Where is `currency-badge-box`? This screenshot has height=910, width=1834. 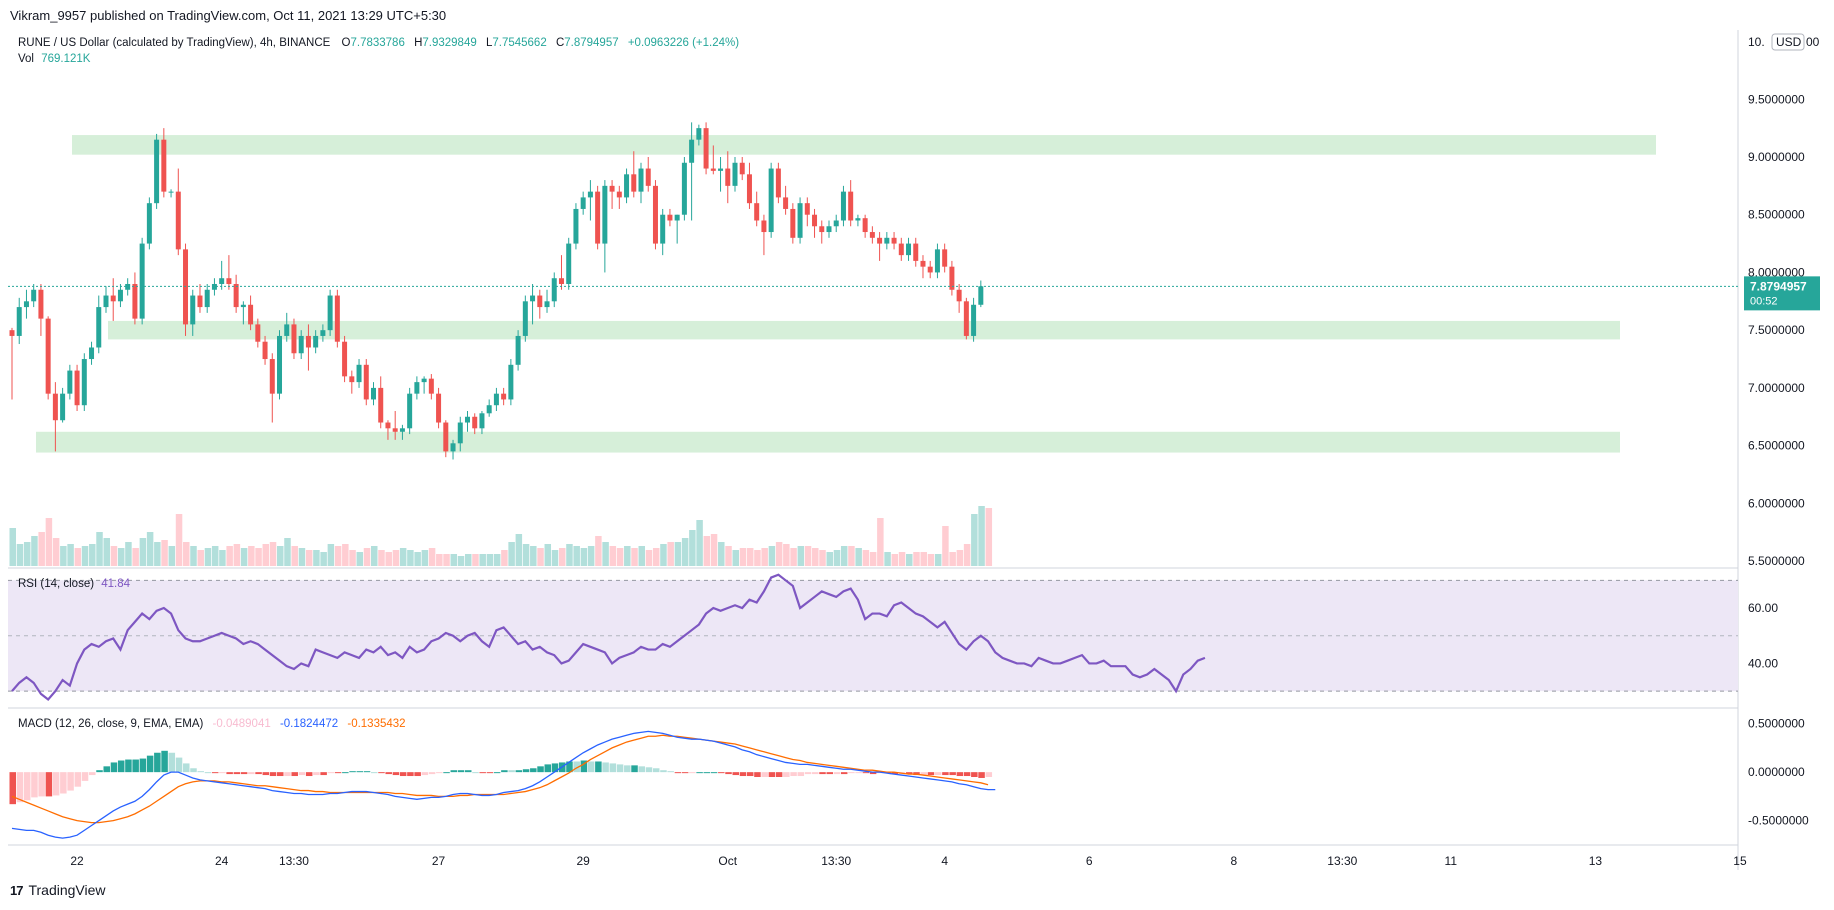
currency-badge-box is located at coordinates (1788, 42).